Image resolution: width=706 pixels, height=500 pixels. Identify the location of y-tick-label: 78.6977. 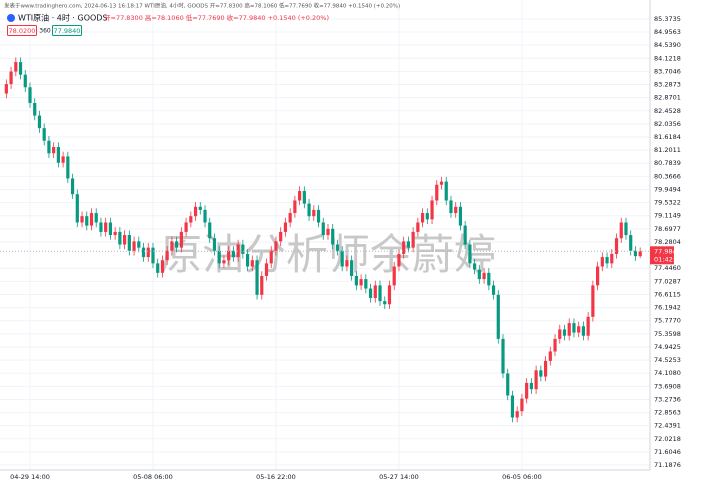
(667, 229).